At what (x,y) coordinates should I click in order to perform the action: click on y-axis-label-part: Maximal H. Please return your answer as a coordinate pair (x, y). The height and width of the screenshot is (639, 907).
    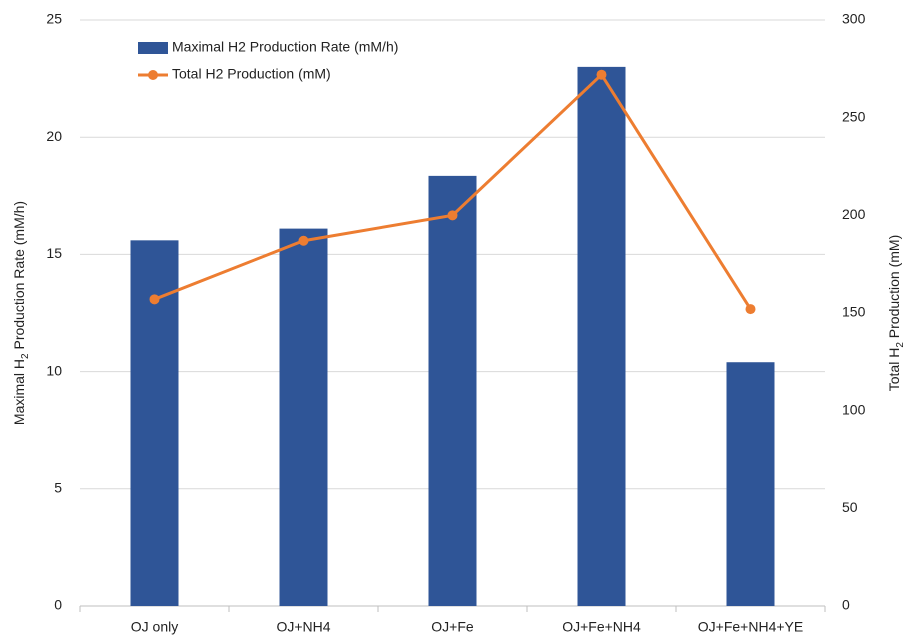
    Looking at the image, I should click on (19, 392).